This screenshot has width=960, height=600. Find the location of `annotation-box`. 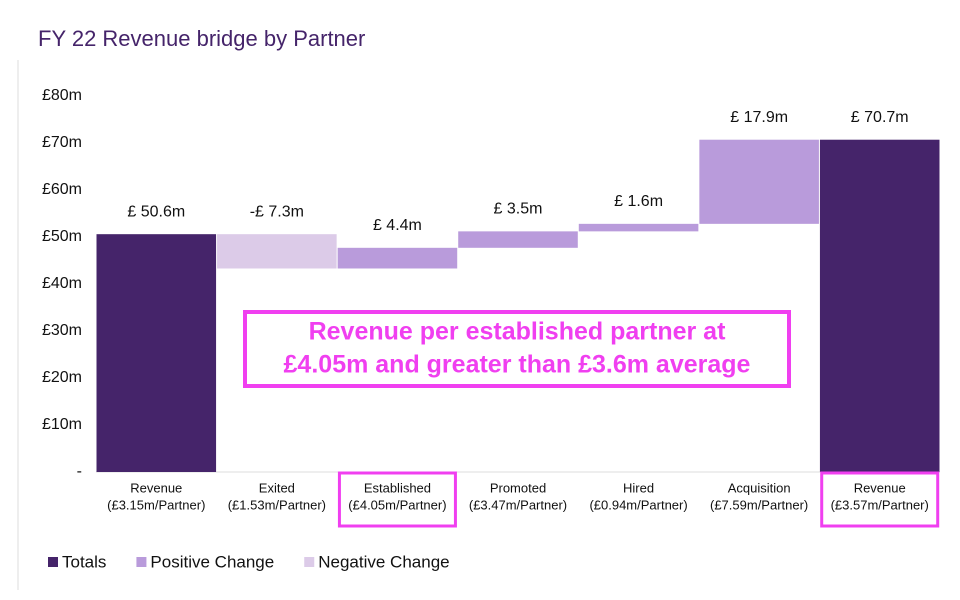

annotation-box is located at coordinates (517, 349).